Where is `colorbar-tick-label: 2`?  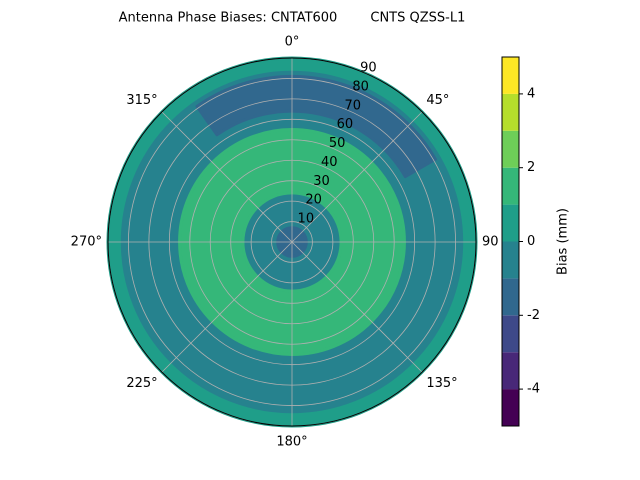
colorbar-tick-label: 2 is located at coordinates (531, 167).